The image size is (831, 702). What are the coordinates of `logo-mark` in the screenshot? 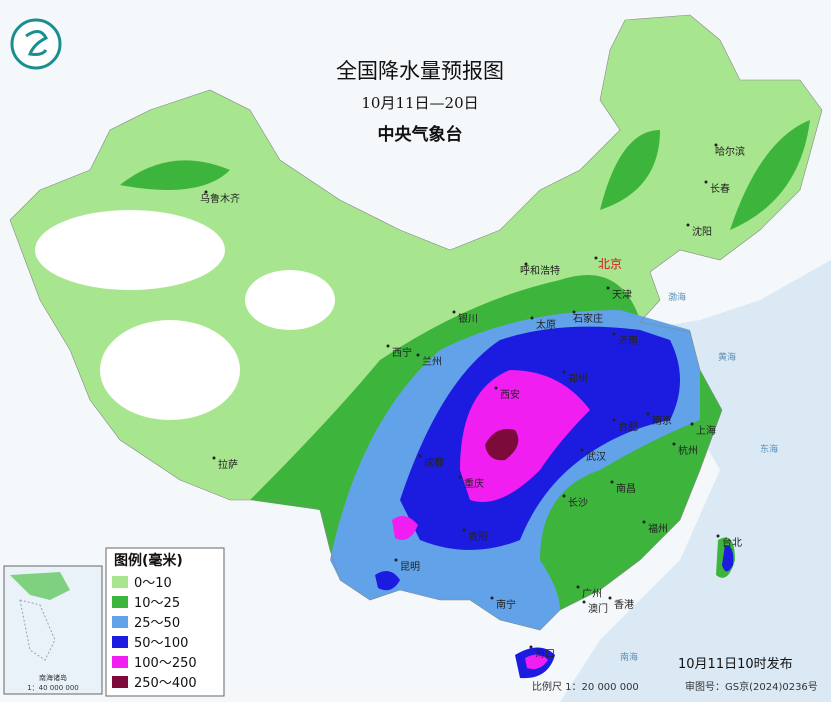 It's located at (37, 43).